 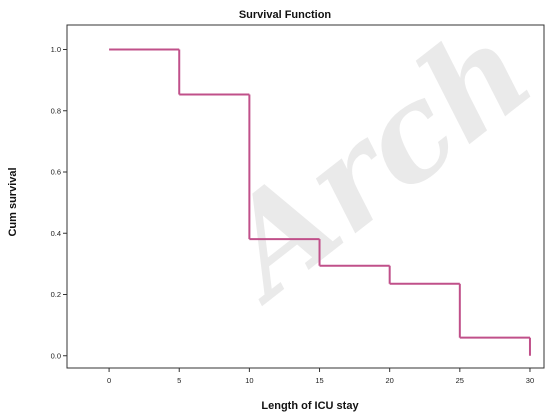 I want to click on y-tick-label: 0.6, so click(x=56, y=172).